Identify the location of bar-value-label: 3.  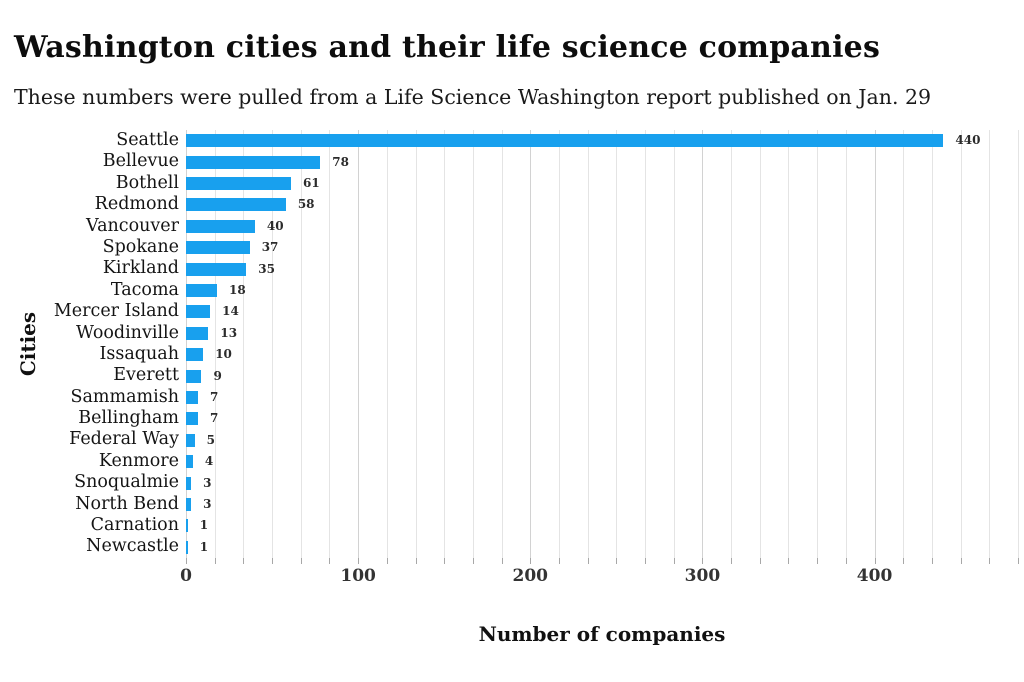
(207, 504).